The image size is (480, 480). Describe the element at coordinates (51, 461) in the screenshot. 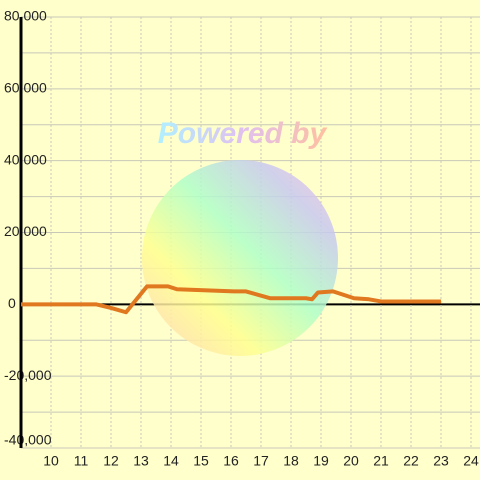

I see `x-tick-label: 10` at that location.